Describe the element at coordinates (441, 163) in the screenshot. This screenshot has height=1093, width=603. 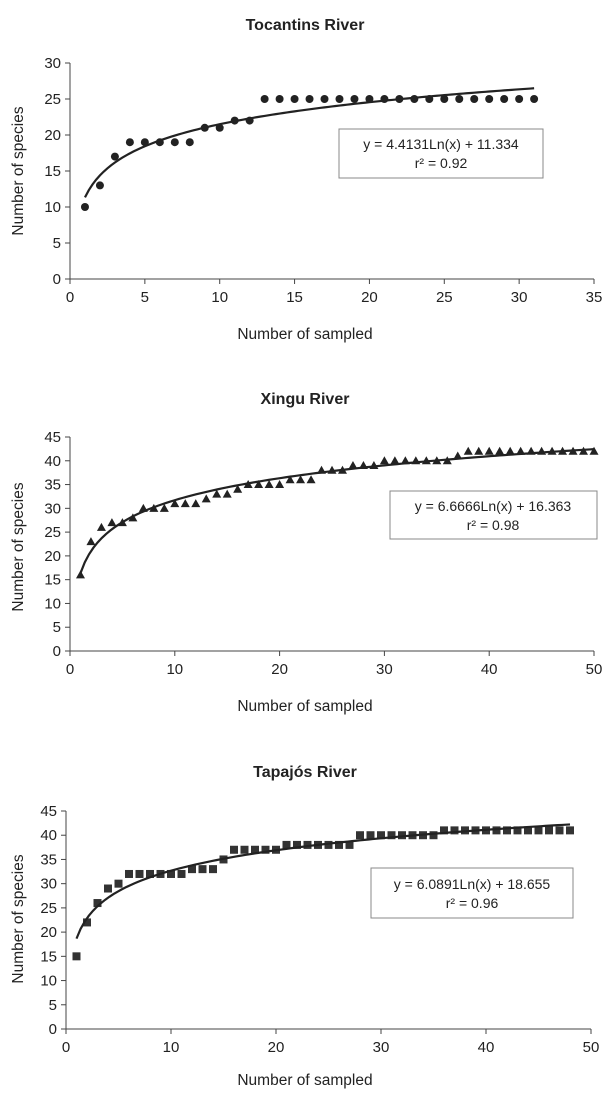
I see `r-squared: r² = 0.92` at that location.